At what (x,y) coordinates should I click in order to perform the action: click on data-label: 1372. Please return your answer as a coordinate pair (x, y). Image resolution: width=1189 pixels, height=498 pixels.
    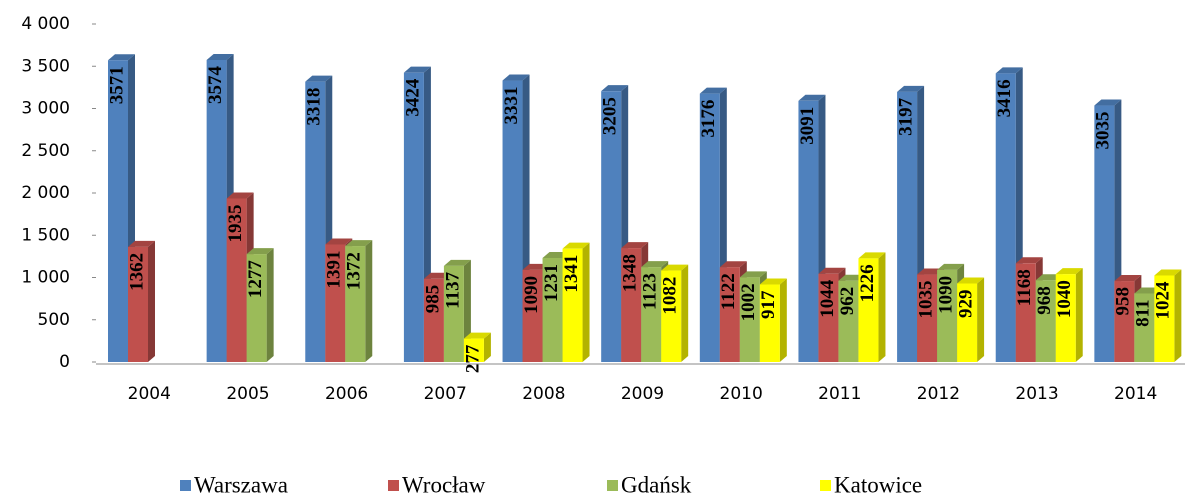
    Looking at the image, I should click on (354, 271).